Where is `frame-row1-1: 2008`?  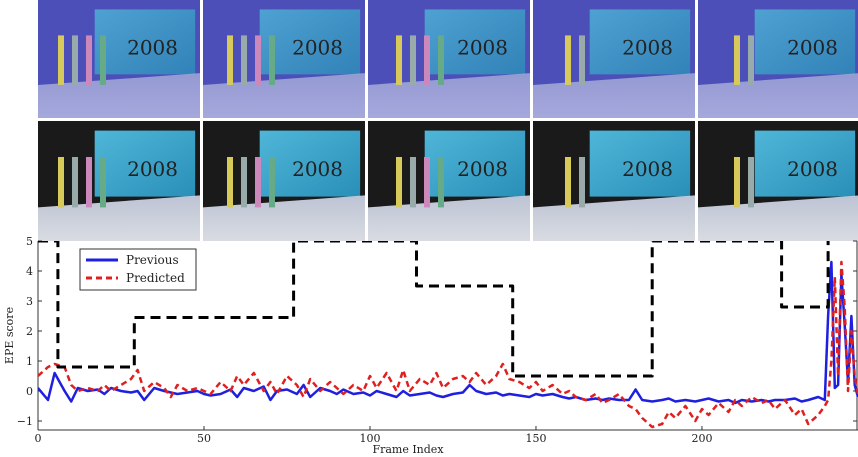
frame-row1-1: 2008 is located at coordinates (119, 59).